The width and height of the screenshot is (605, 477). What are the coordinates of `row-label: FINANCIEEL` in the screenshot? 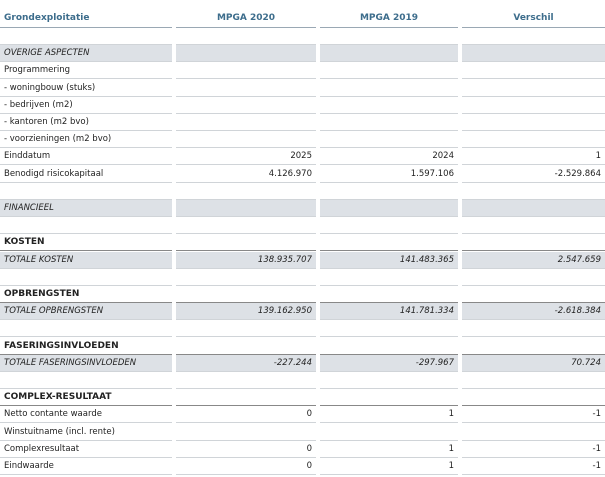 It's located at (86, 208).